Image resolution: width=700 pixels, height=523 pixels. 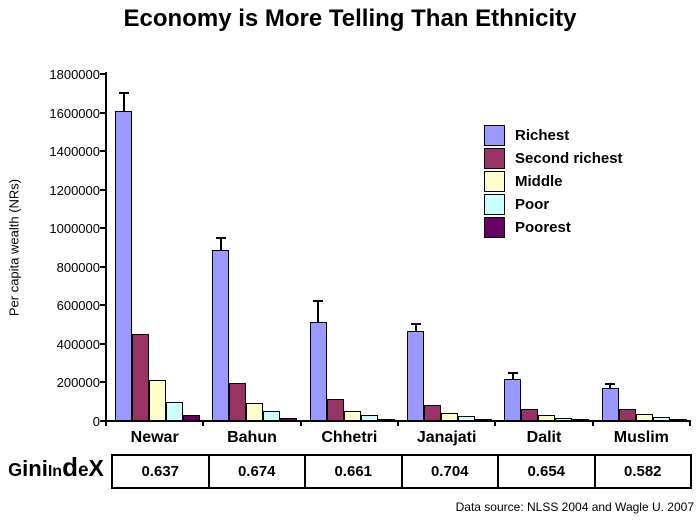 What do you see at coordinates (569, 158) in the screenshot?
I see `legend-label: Second richest` at bounding box center [569, 158].